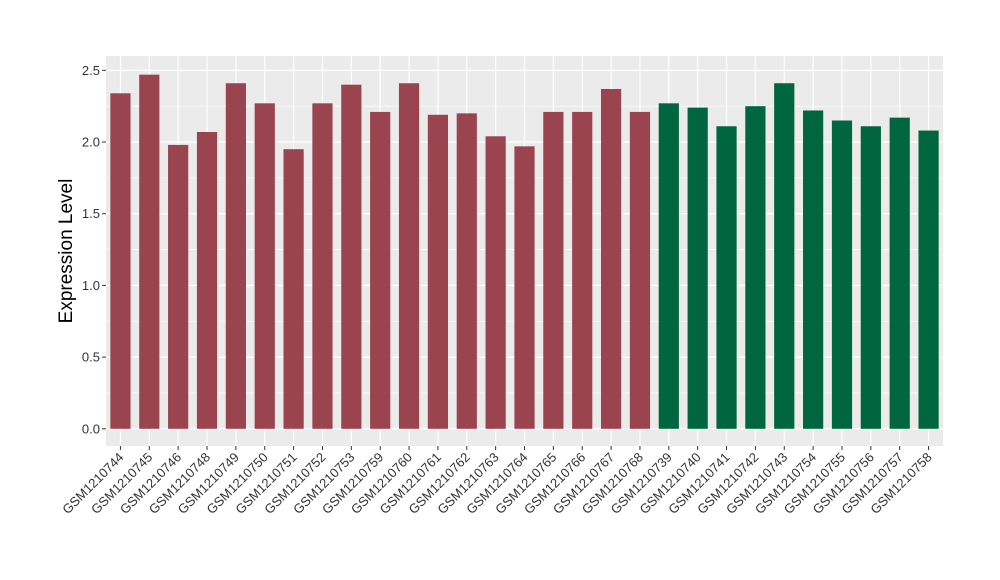 The width and height of the screenshot is (1000, 580). What do you see at coordinates (409, 256) in the screenshot?
I see `bar-GSM1210760` at bounding box center [409, 256].